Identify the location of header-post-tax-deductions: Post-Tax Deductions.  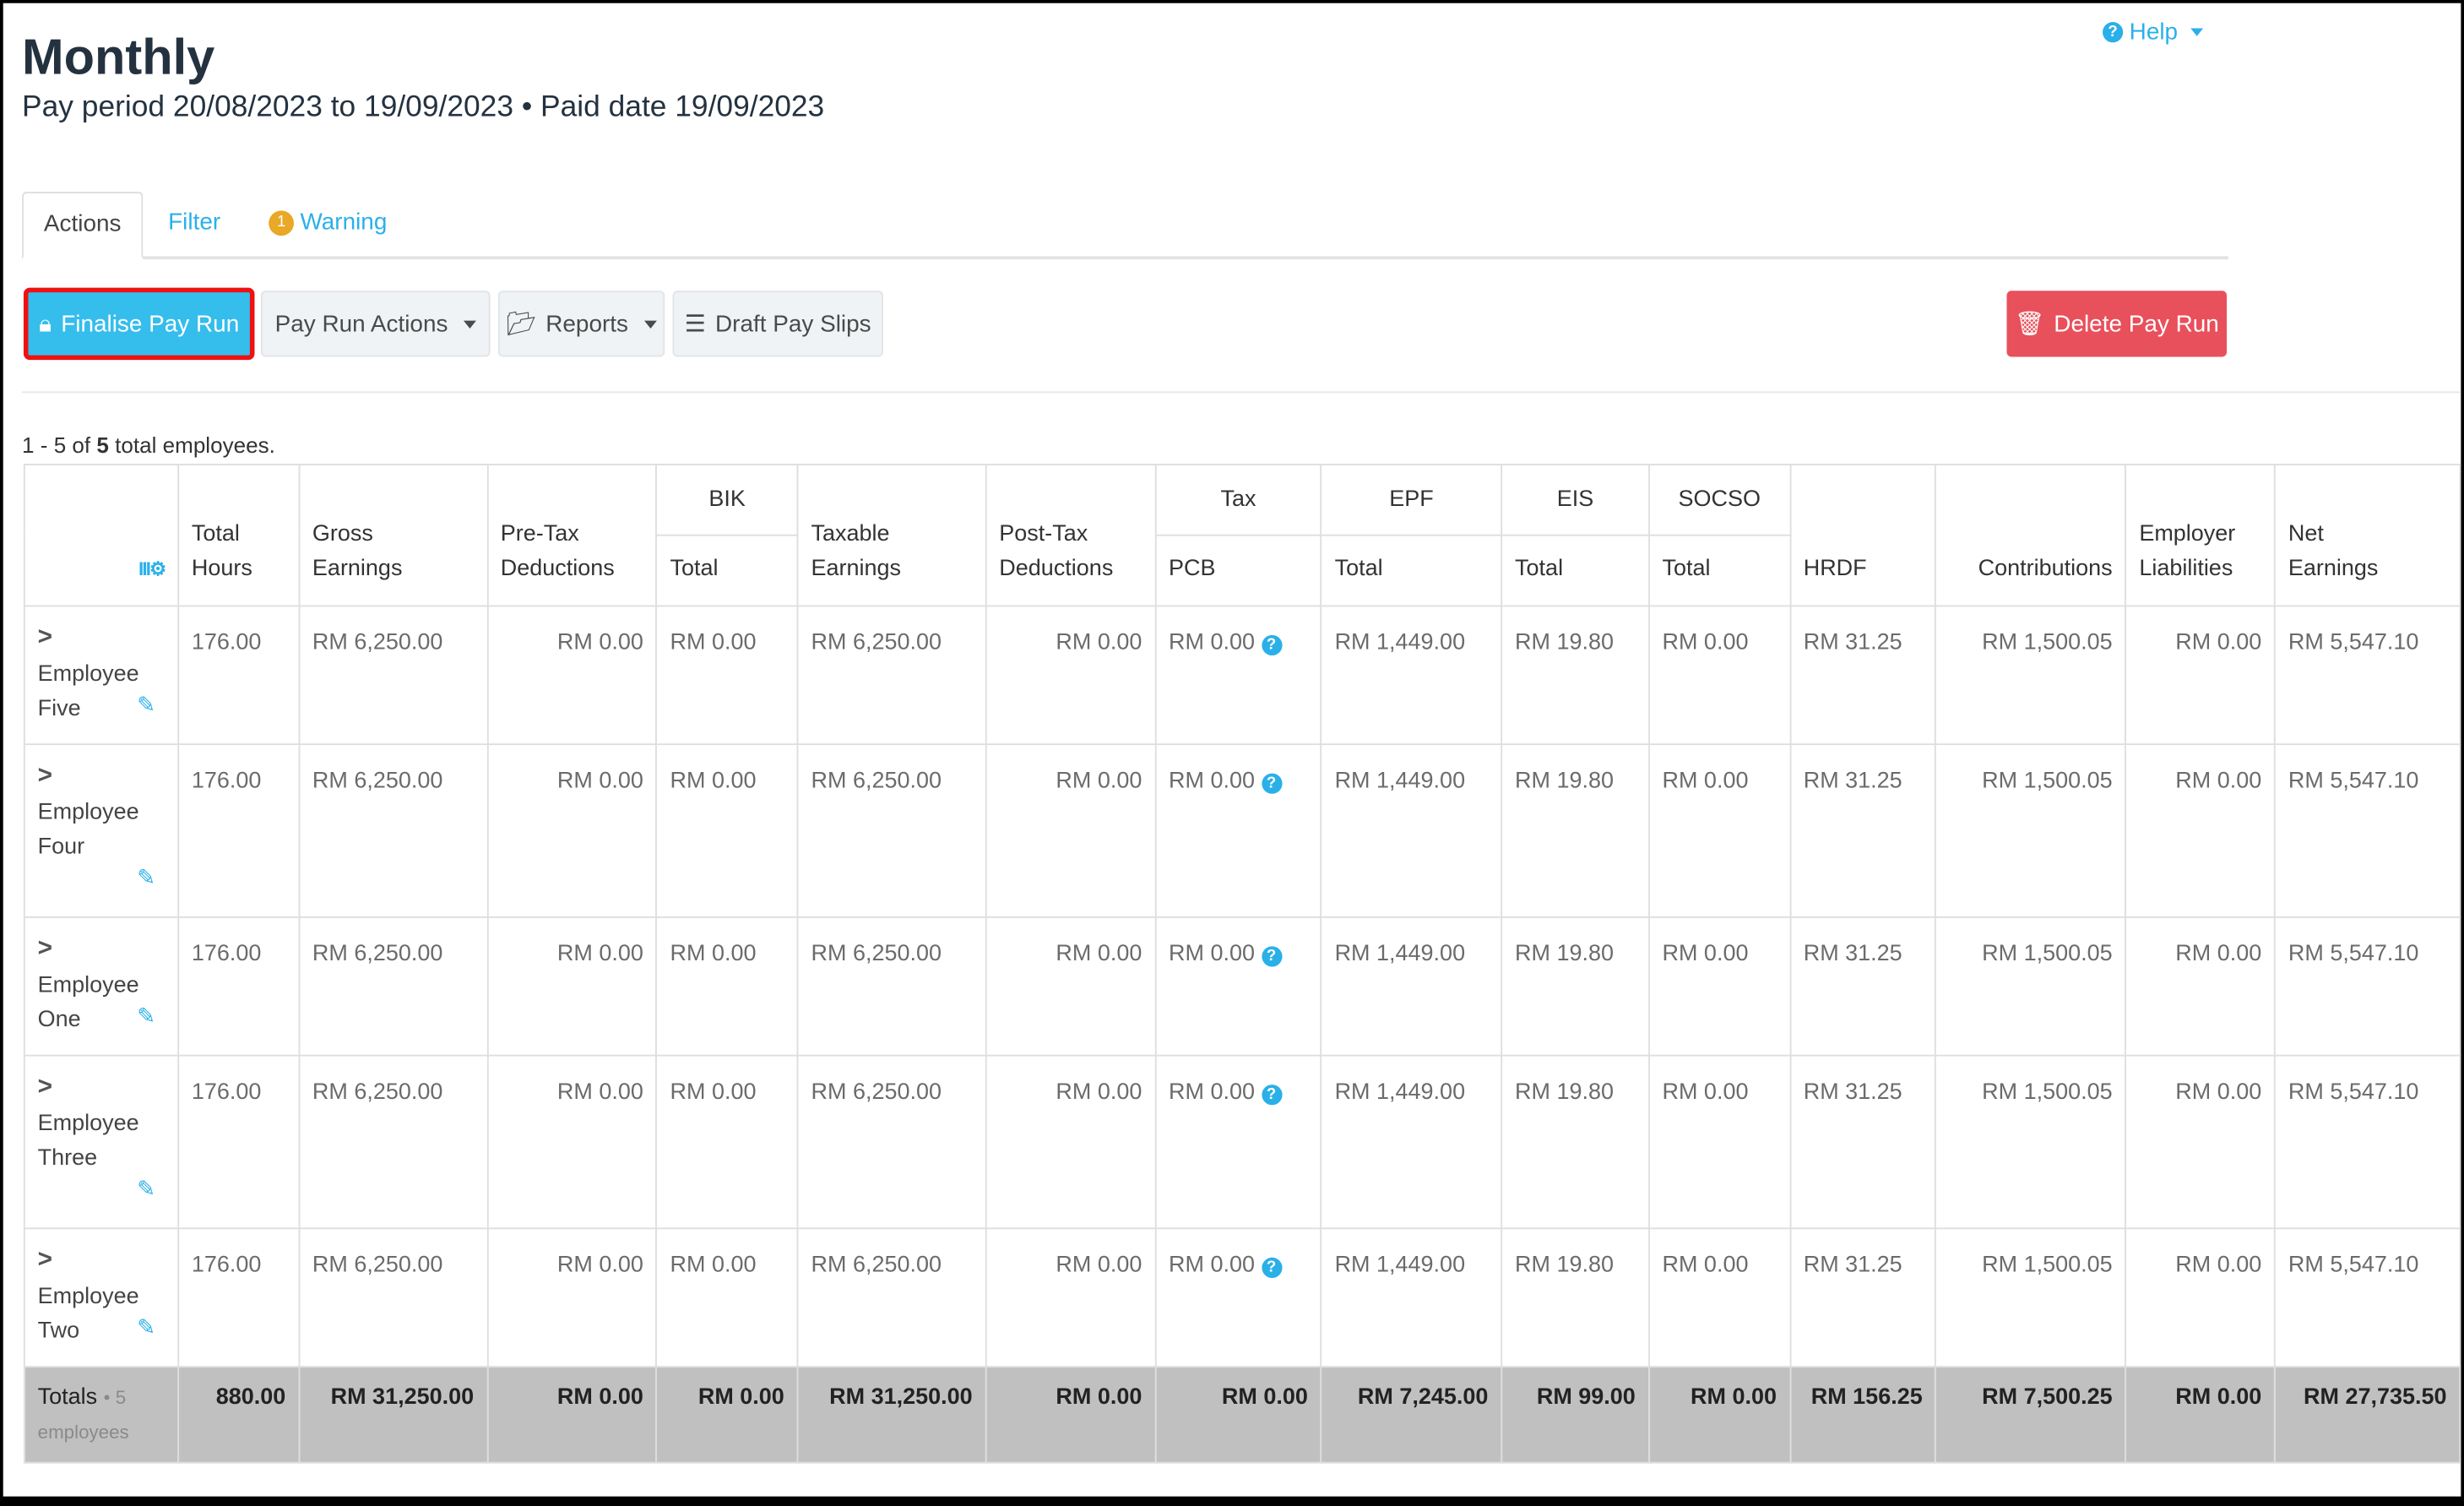
(1071, 535).